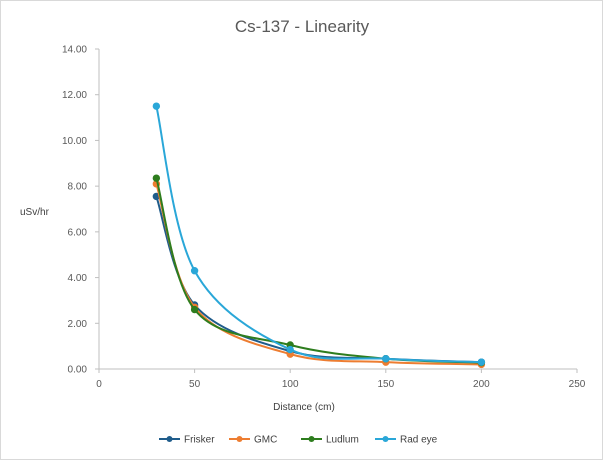  I want to click on legend-label: Frisker, so click(199, 440).